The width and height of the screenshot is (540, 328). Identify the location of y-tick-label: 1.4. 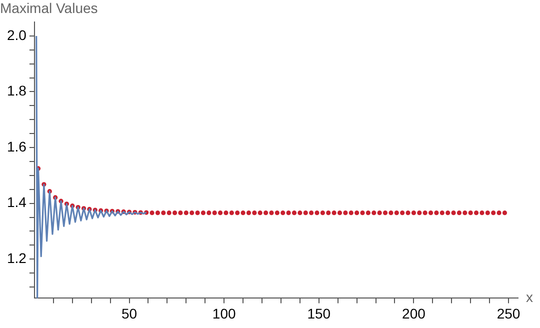
(16, 202).